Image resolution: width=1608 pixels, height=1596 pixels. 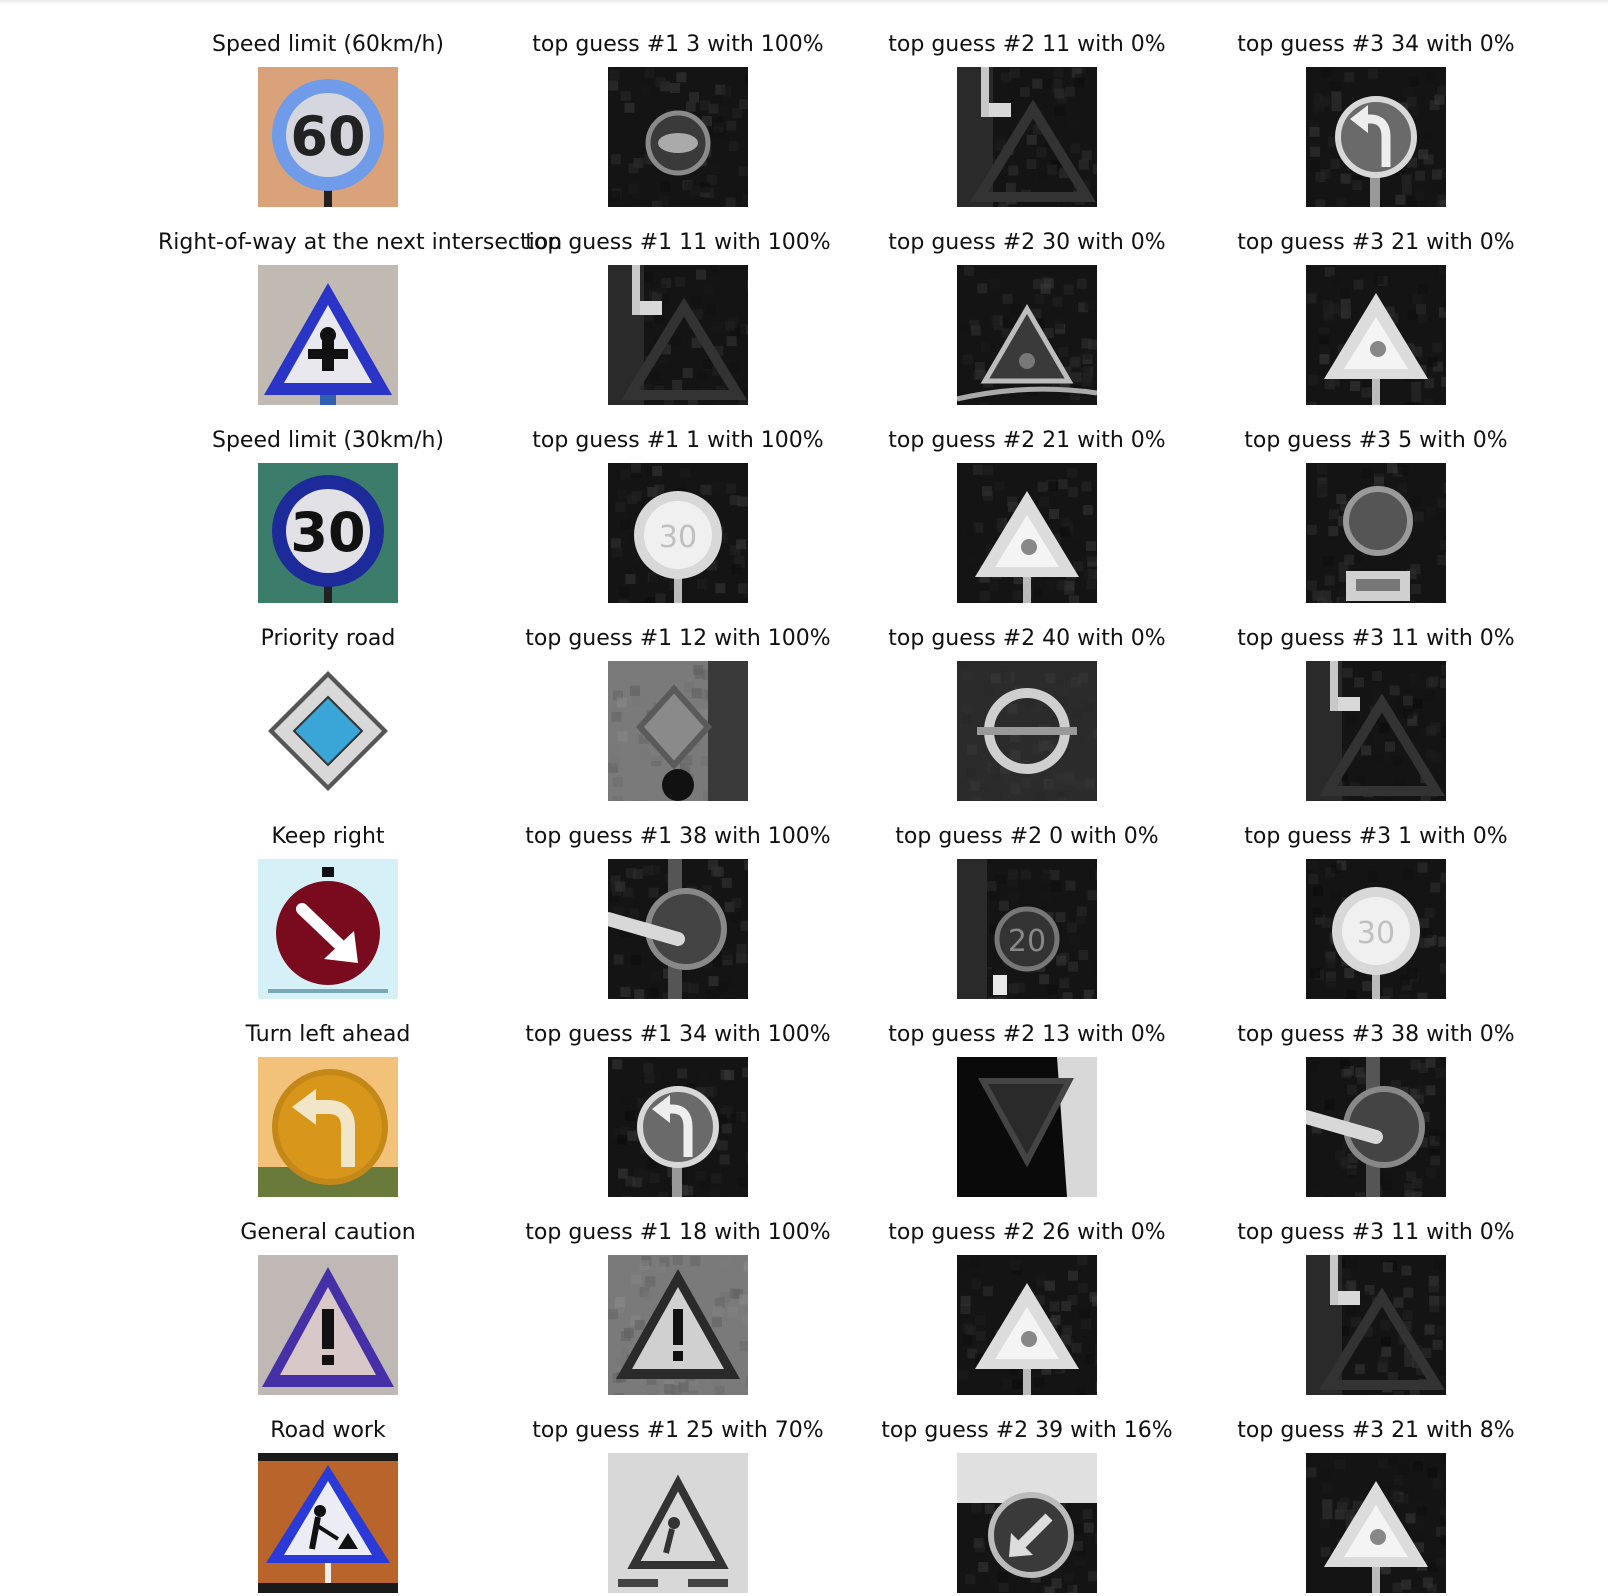 I want to click on input-cell: Speed limit (60km/h)60, so click(x=328, y=111).